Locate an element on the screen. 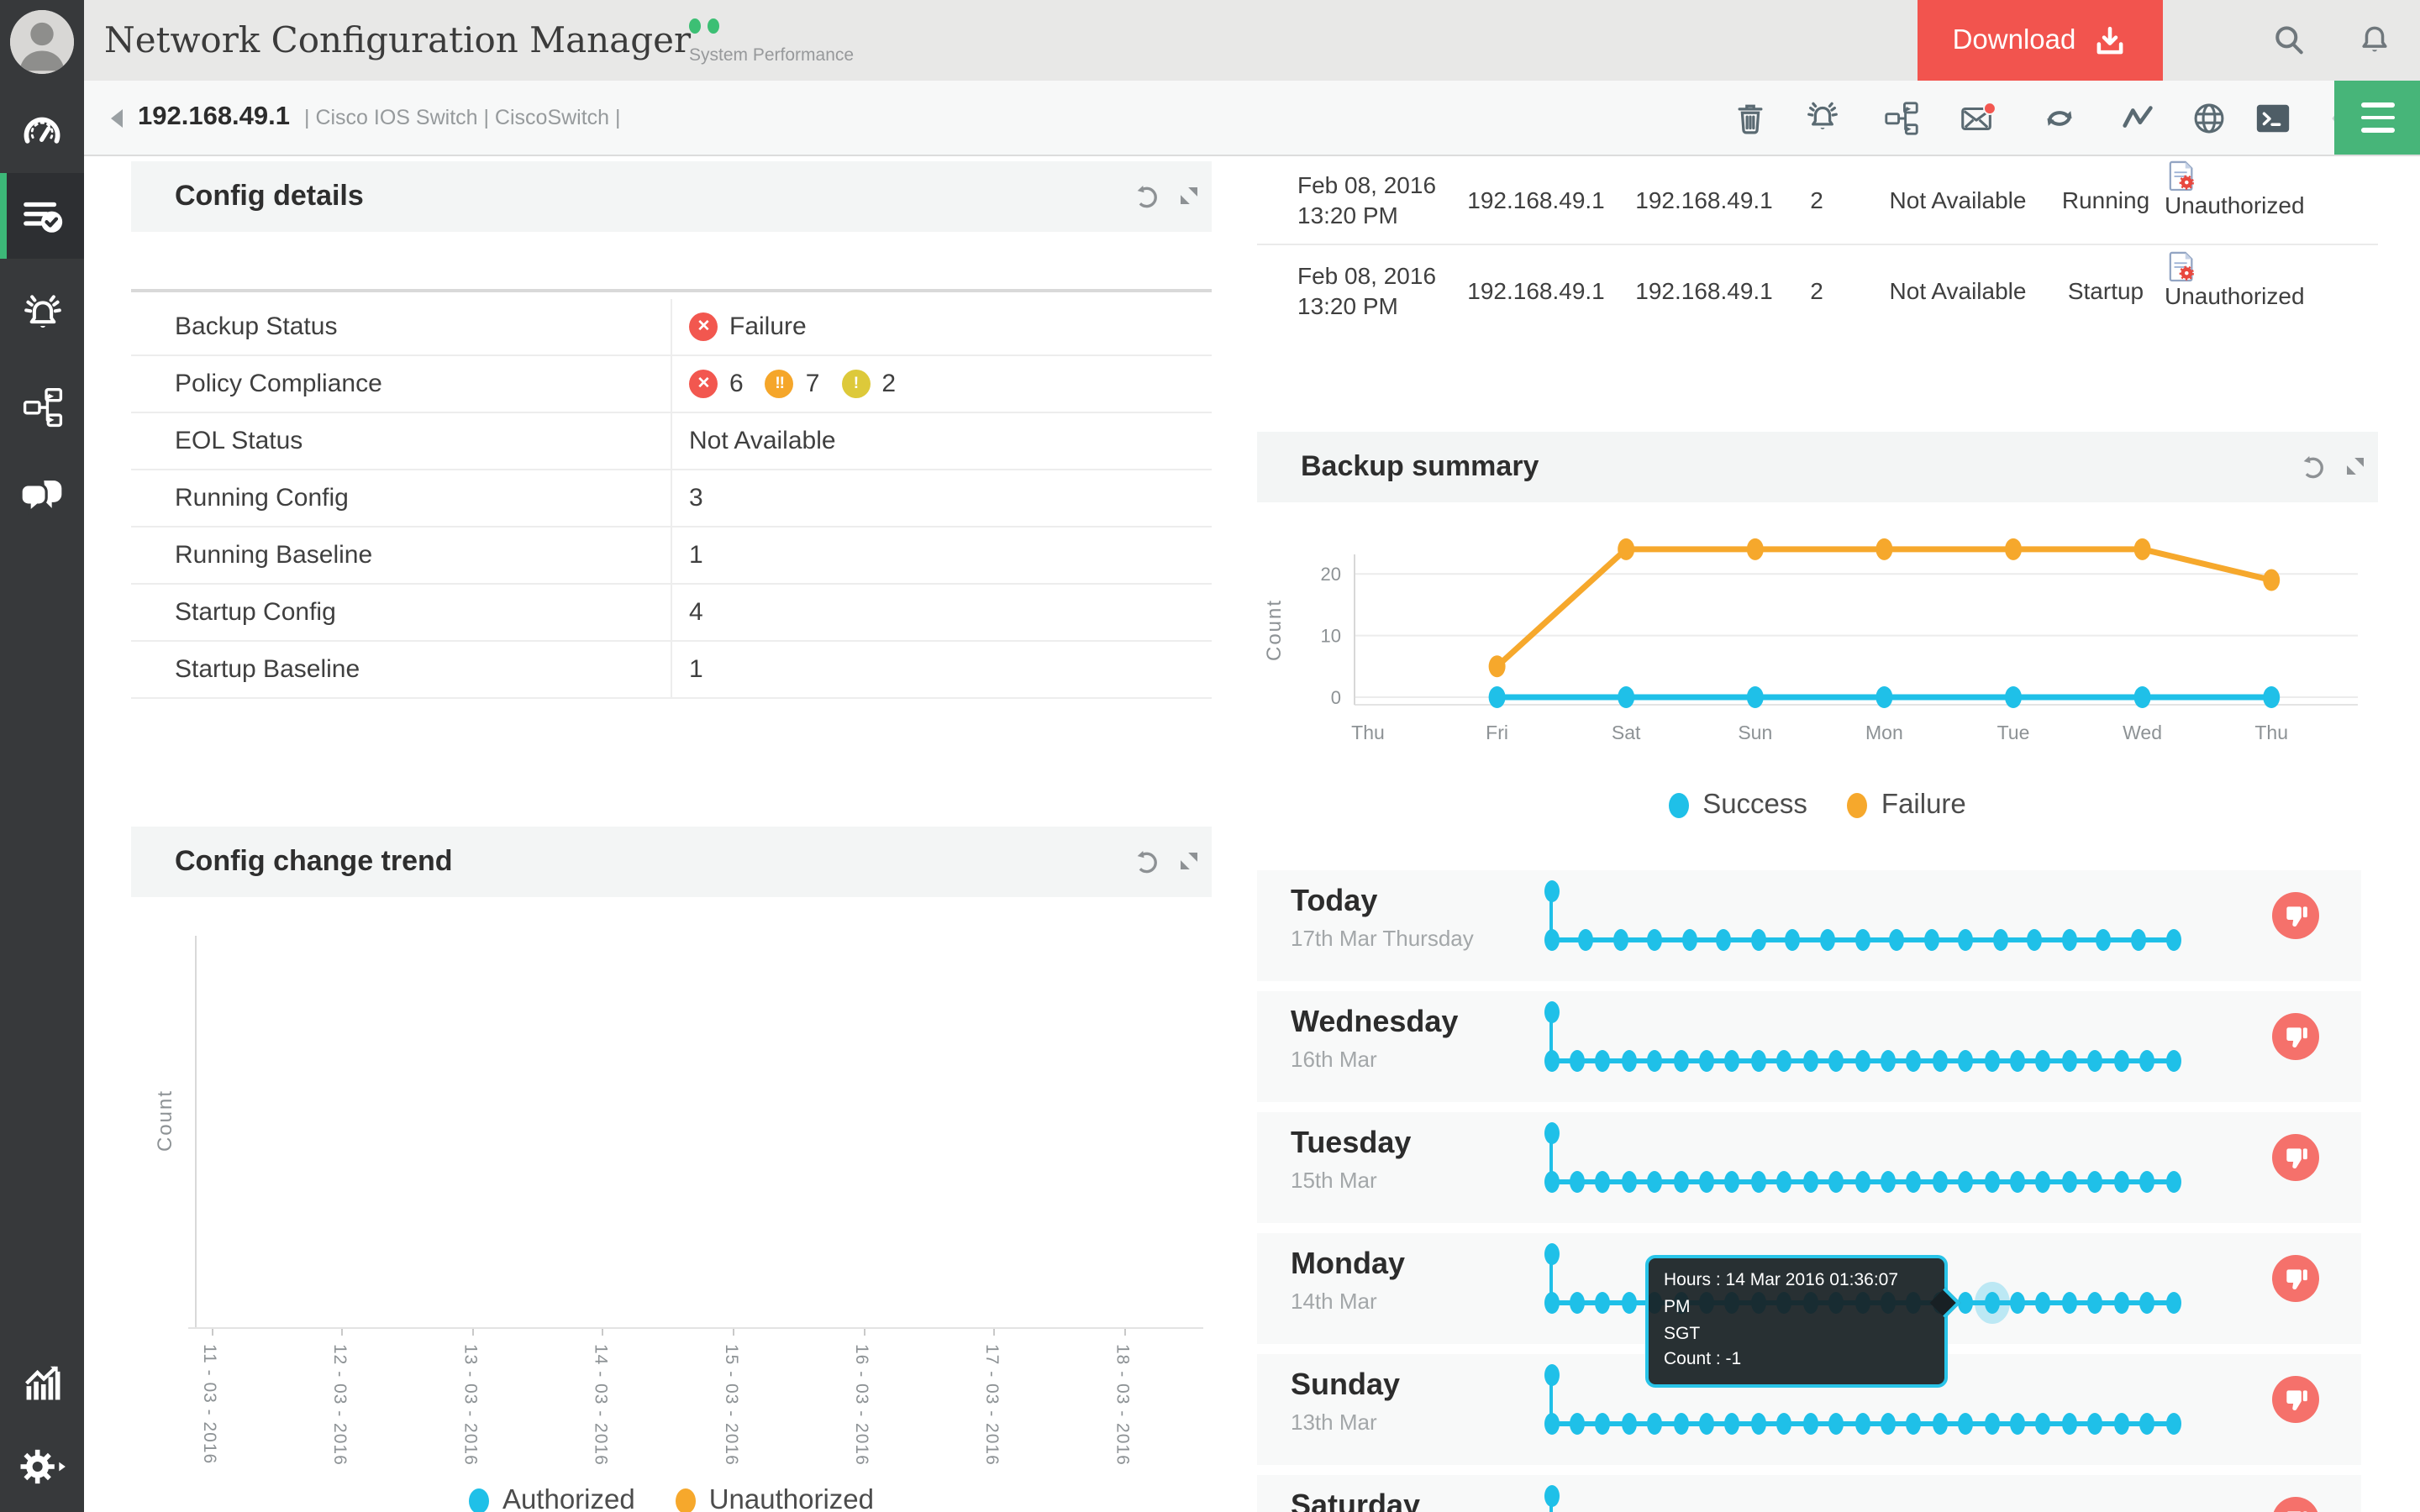  trash-icon is located at coordinates (1750, 118).